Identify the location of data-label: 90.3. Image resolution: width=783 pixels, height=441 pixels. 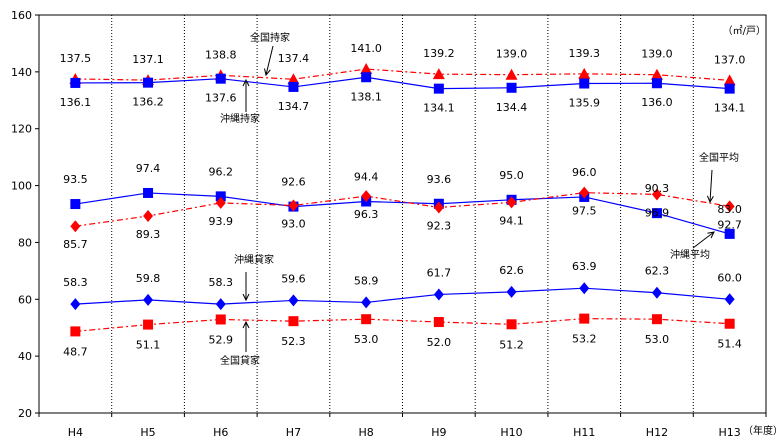
(657, 188).